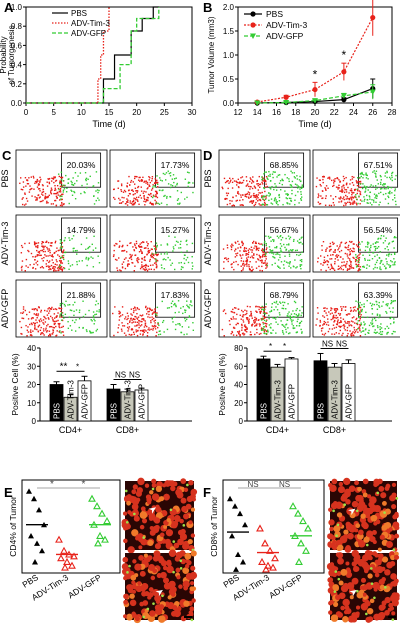 The height and width of the screenshot is (624, 400). Describe the element at coordinates (31, 366) in the screenshot. I see `y-tick-label-c: 30` at that location.